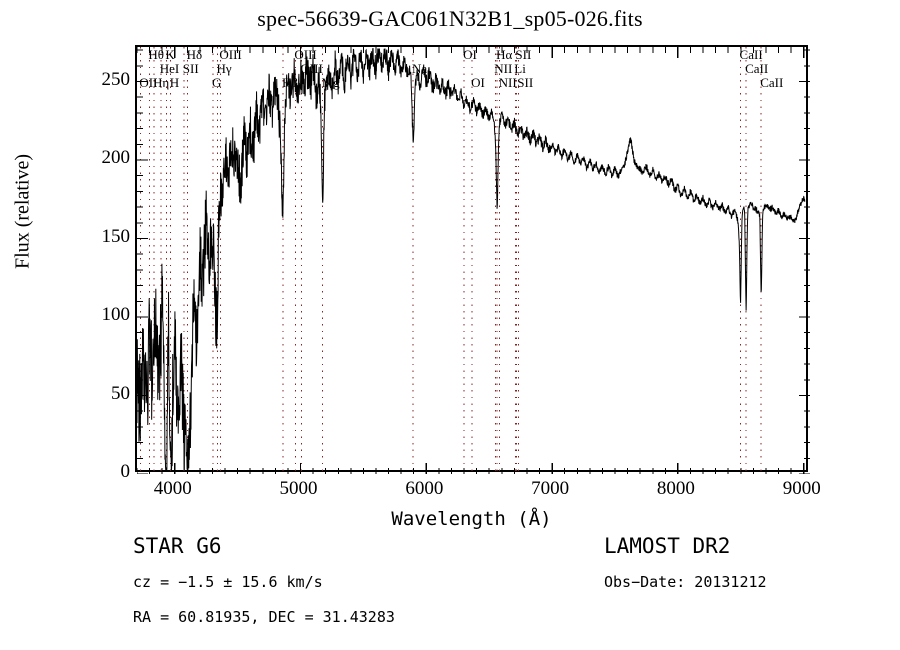 This screenshot has height=650, width=900. Describe the element at coordinates (125, 471) in the screenshot. I see `y-tick-label: 0` at that location.